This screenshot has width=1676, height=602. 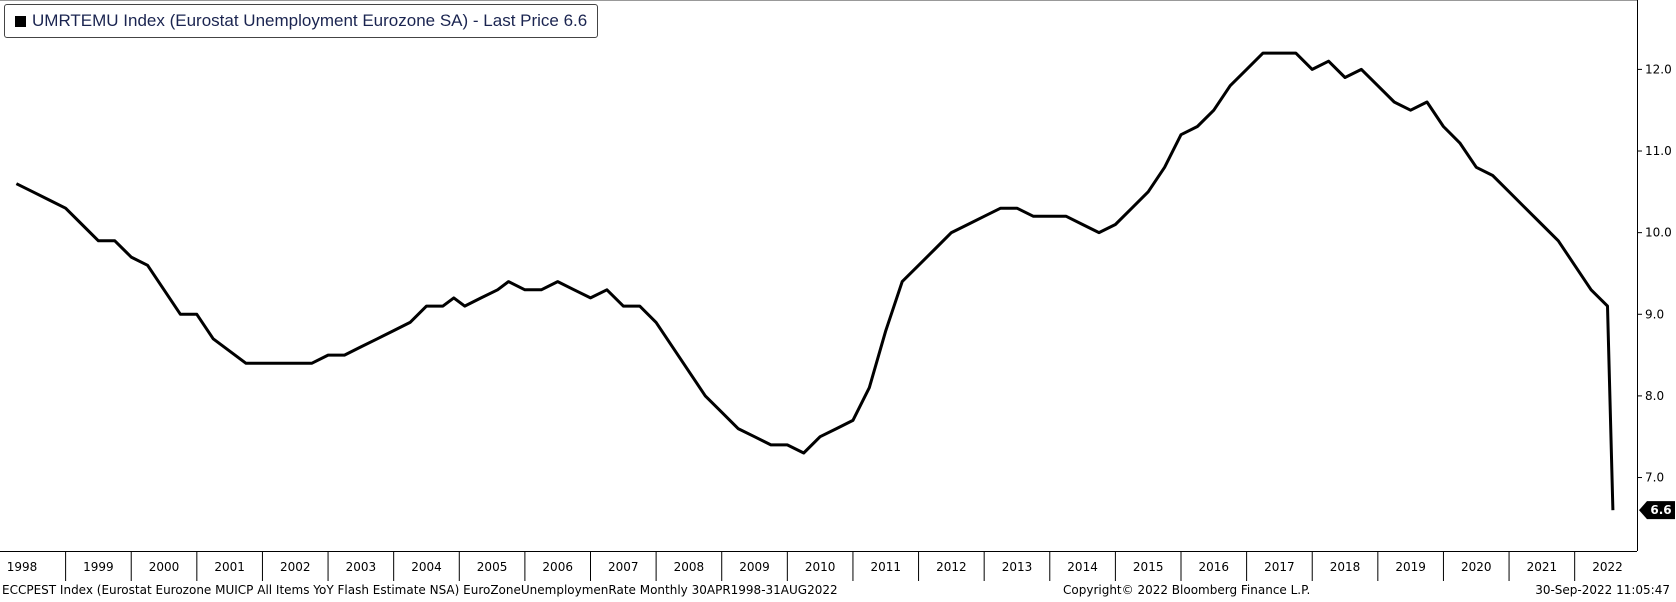 I want to click on x-tick-label: 2008, so click(x=689, y=567).